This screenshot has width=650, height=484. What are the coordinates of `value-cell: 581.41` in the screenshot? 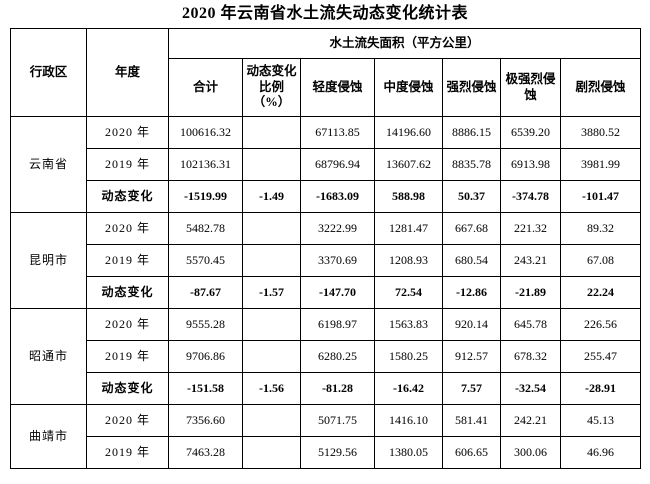 It's located at (471, 420).